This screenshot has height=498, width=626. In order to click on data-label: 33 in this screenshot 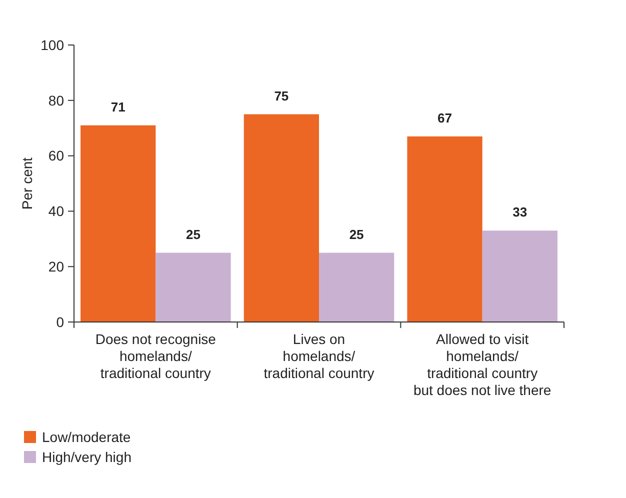, I will do `click(520, 212)`.